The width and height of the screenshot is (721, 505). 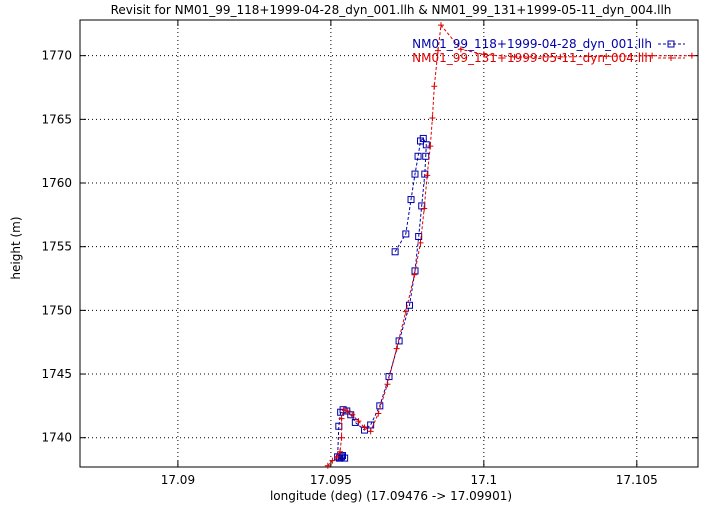 I want to click on x-axis-label: longitude (deg) (17.09476 -> 17.09901), so click(x=391, y=496).